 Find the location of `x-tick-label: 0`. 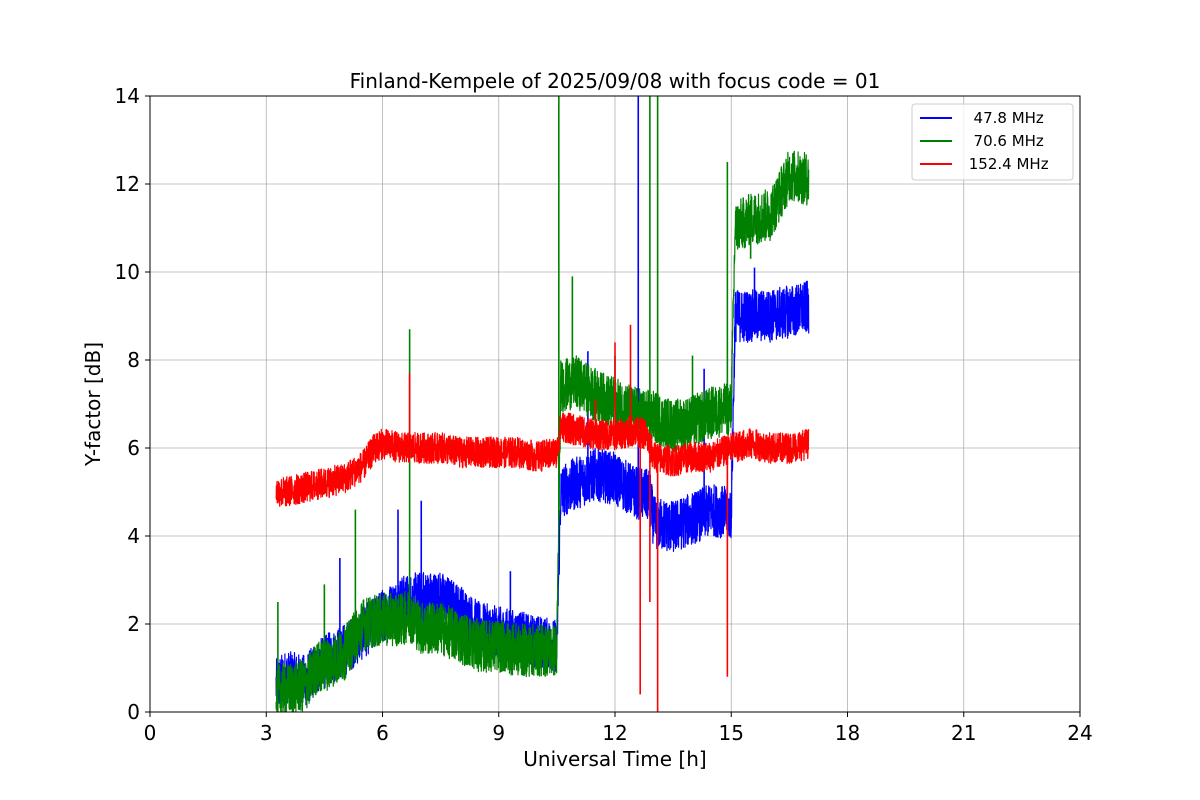

x-tick-label: 0 is located at coordinates (150, 733).